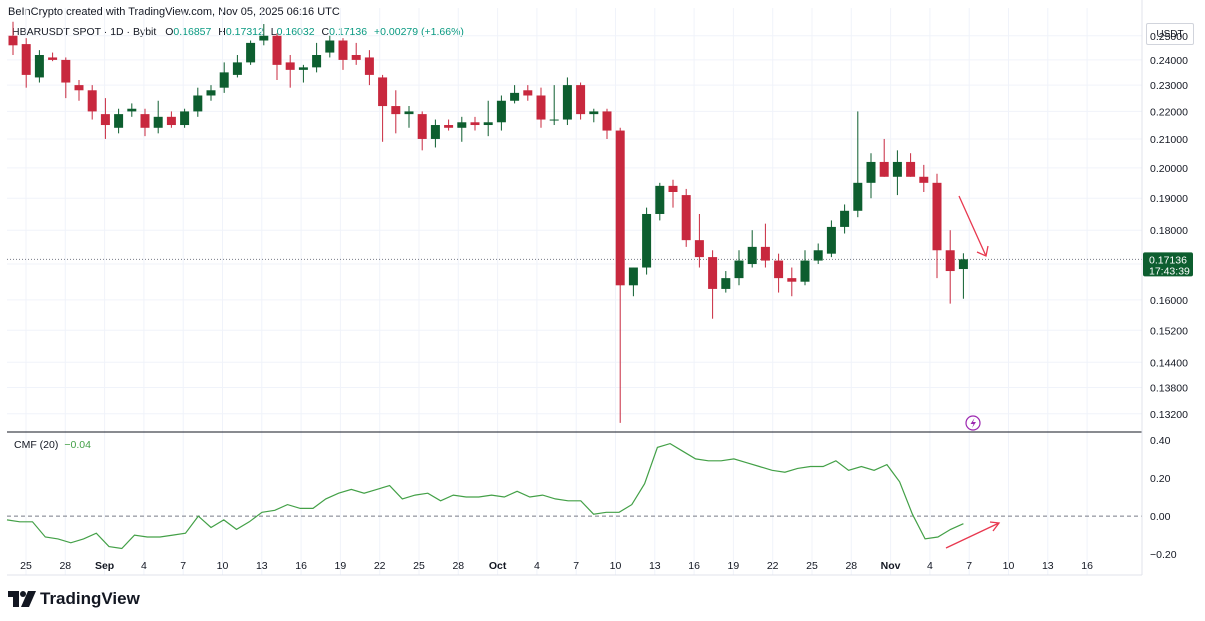  Describe the element at coordinates (273, 32) in the screenshot. I see `low-label: L` at that location.